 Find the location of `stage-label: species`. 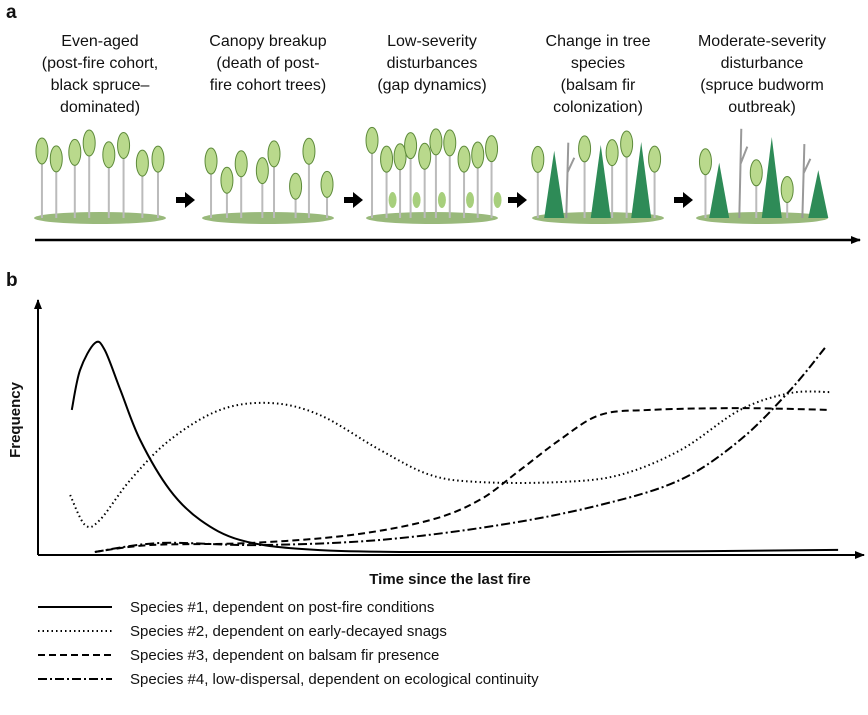

stage-label: species is located at coordinates (598, 63).